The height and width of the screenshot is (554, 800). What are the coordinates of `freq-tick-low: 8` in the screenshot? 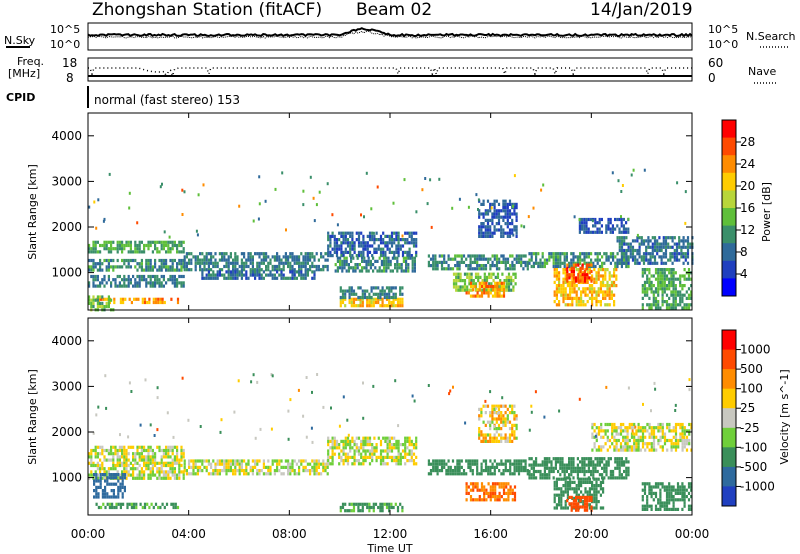 It's located at (70, 78).